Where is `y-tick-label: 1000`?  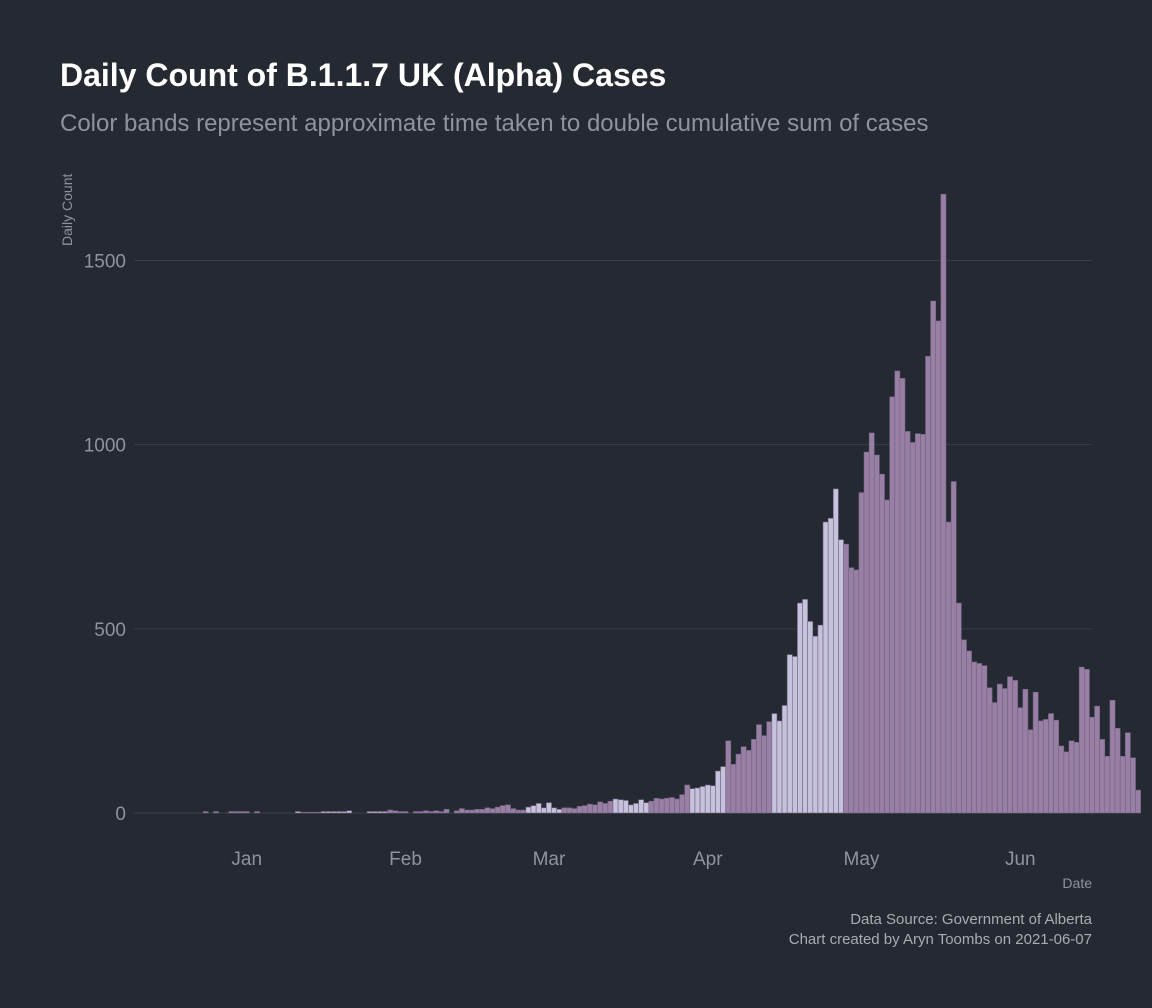
y-tick-label: 1000 is located at coordinates (105, 446).